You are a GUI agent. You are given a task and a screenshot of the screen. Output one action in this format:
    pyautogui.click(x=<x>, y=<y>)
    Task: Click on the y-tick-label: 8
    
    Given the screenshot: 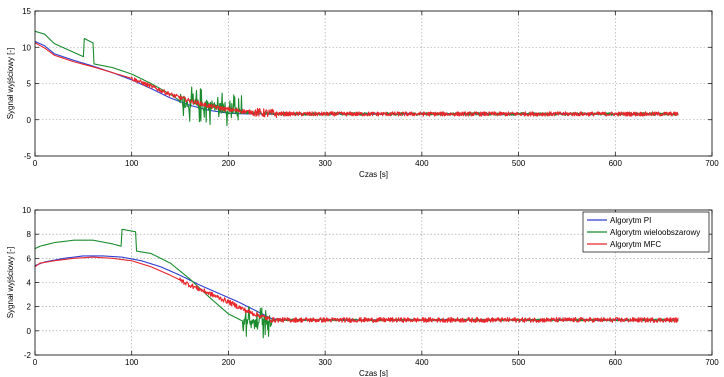 What is the action you would take?
    pyautogui.click(x=29, y=234)
    